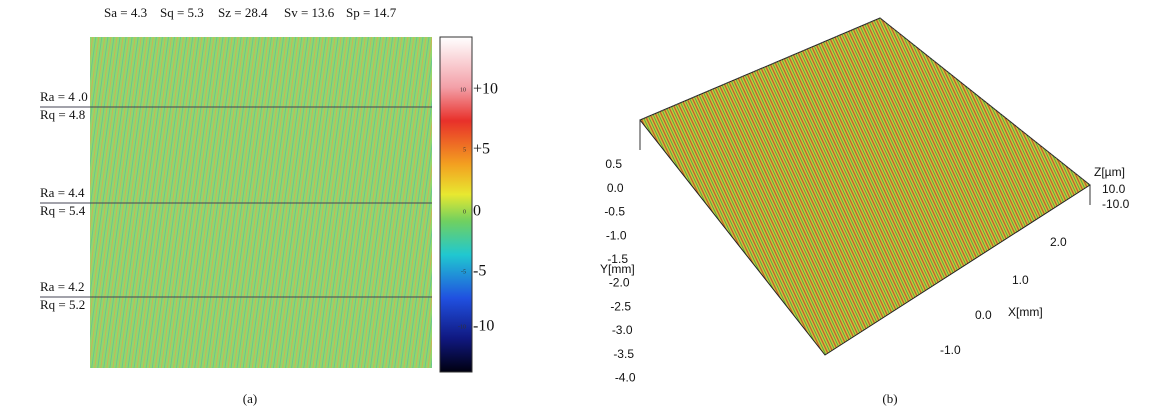 The width and height of the screenshot is (1162, 415). I want to click on colorbar-inner-tick: -10, so click(462, 327).